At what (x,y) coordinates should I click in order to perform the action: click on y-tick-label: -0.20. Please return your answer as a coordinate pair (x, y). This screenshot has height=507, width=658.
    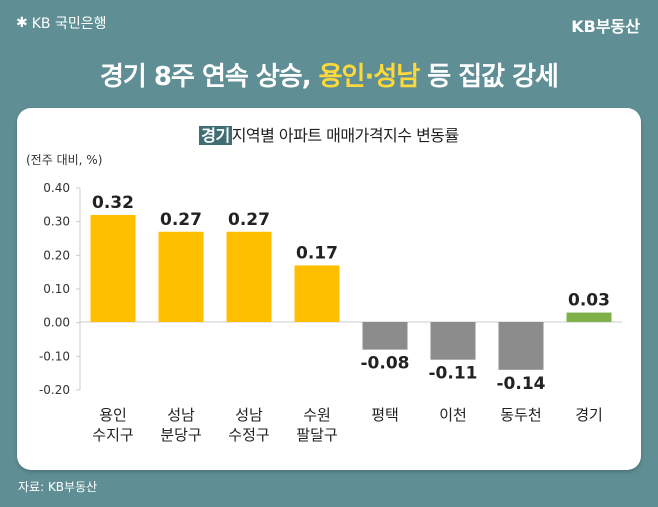
    Looking at the image, I should click on (54, 390).